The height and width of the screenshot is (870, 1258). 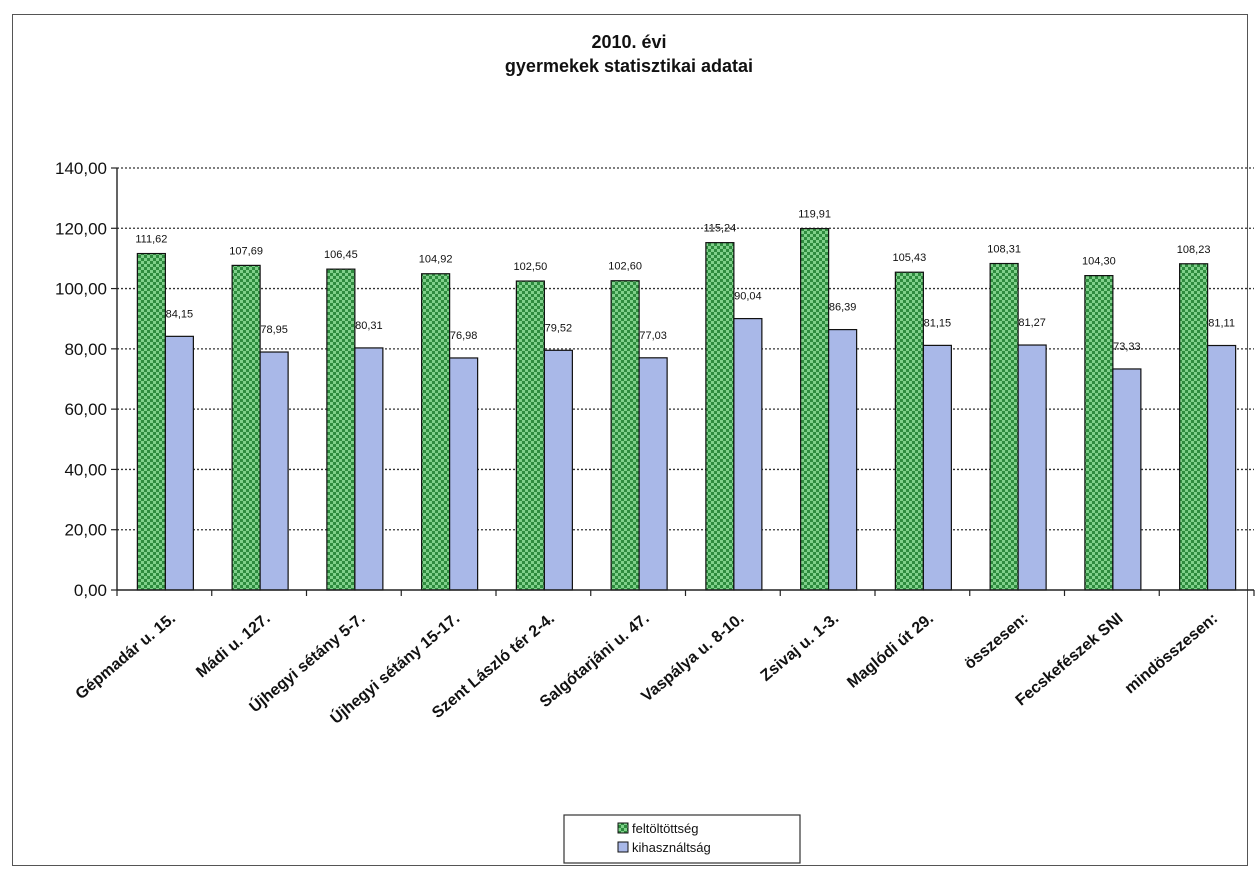 I want to click on data-label-feltoltottseg: 105,43, so click(x=910, y=258).